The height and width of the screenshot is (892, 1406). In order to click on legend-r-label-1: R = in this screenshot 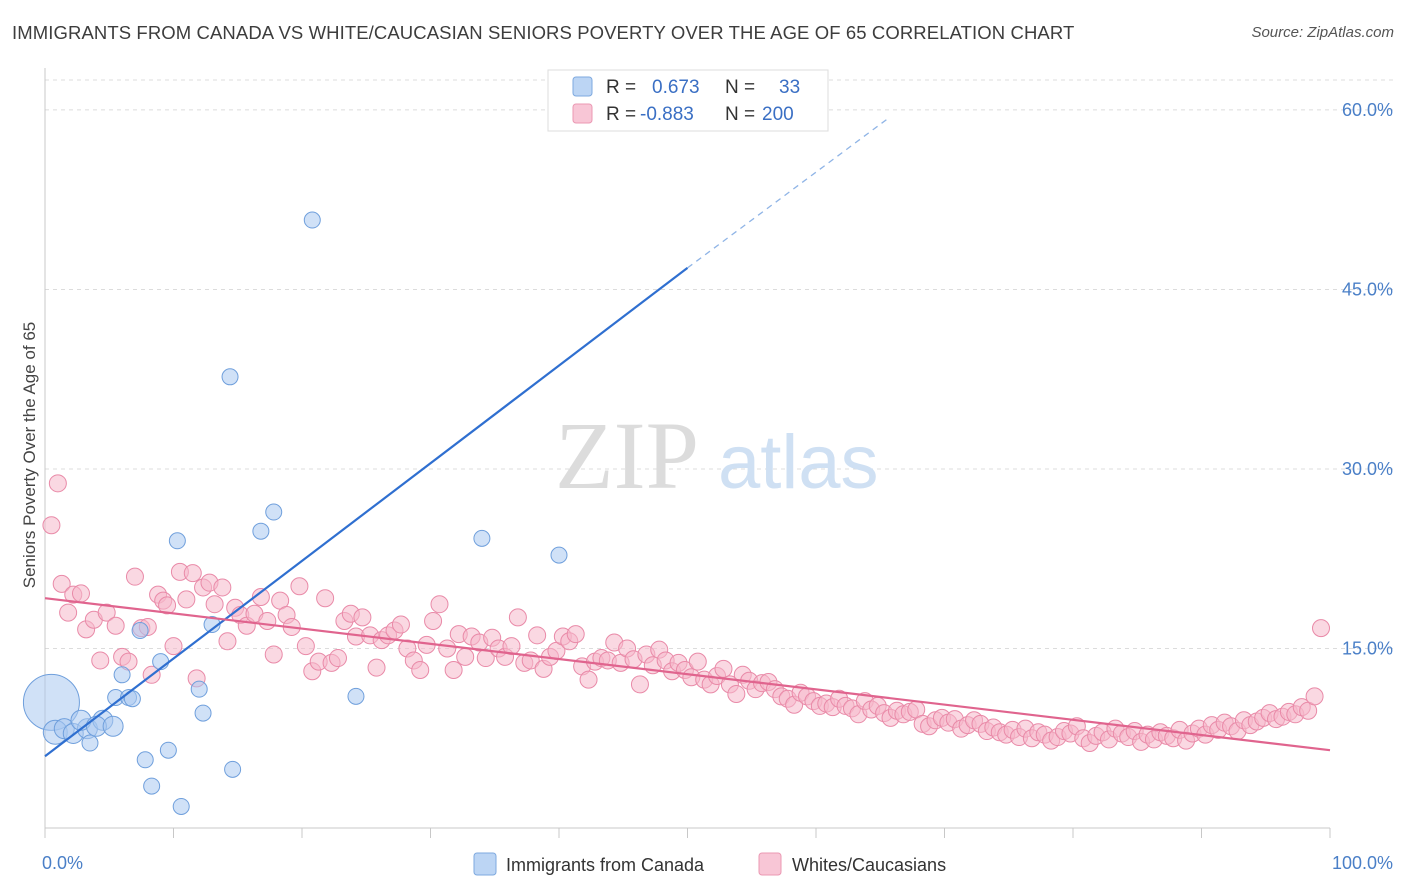, I will do `click(621, 87)`.